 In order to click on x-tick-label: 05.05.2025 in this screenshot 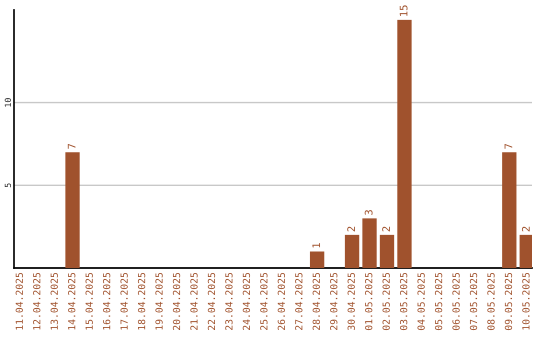, I will do `click(438, 301)`.